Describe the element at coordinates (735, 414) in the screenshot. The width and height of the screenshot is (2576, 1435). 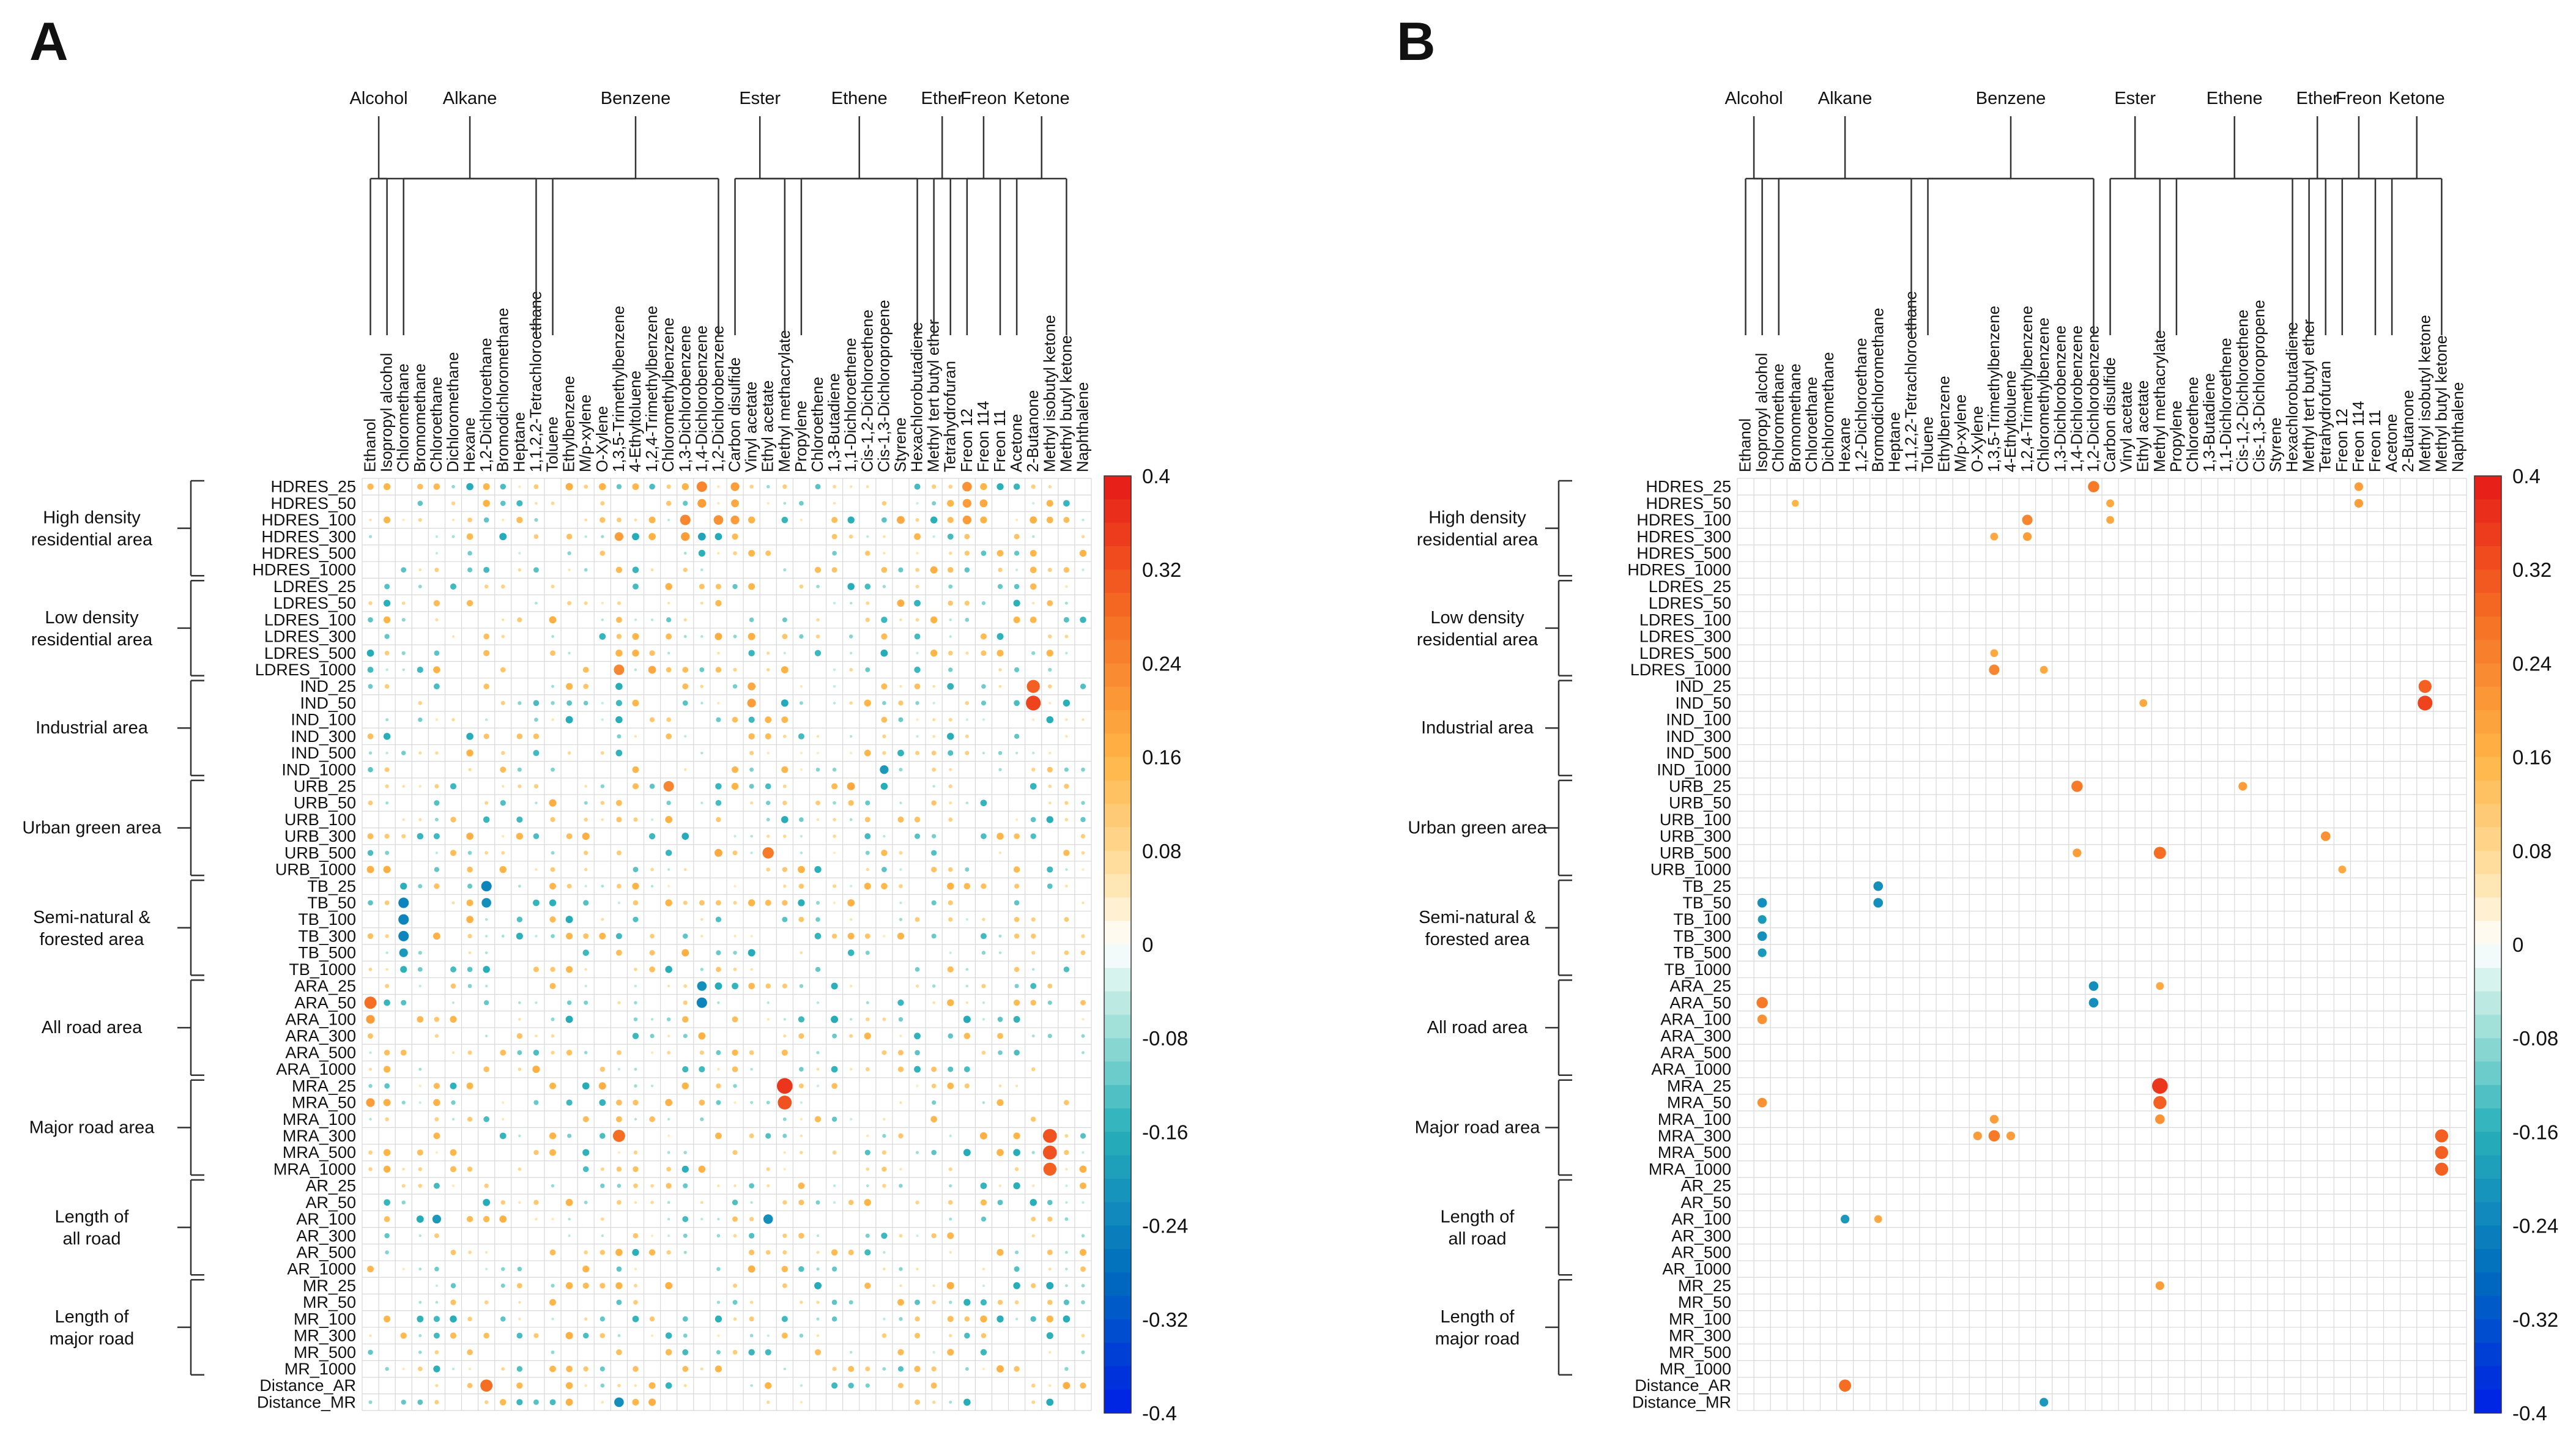
I see `column-label: Carbon disulfide` at that location.